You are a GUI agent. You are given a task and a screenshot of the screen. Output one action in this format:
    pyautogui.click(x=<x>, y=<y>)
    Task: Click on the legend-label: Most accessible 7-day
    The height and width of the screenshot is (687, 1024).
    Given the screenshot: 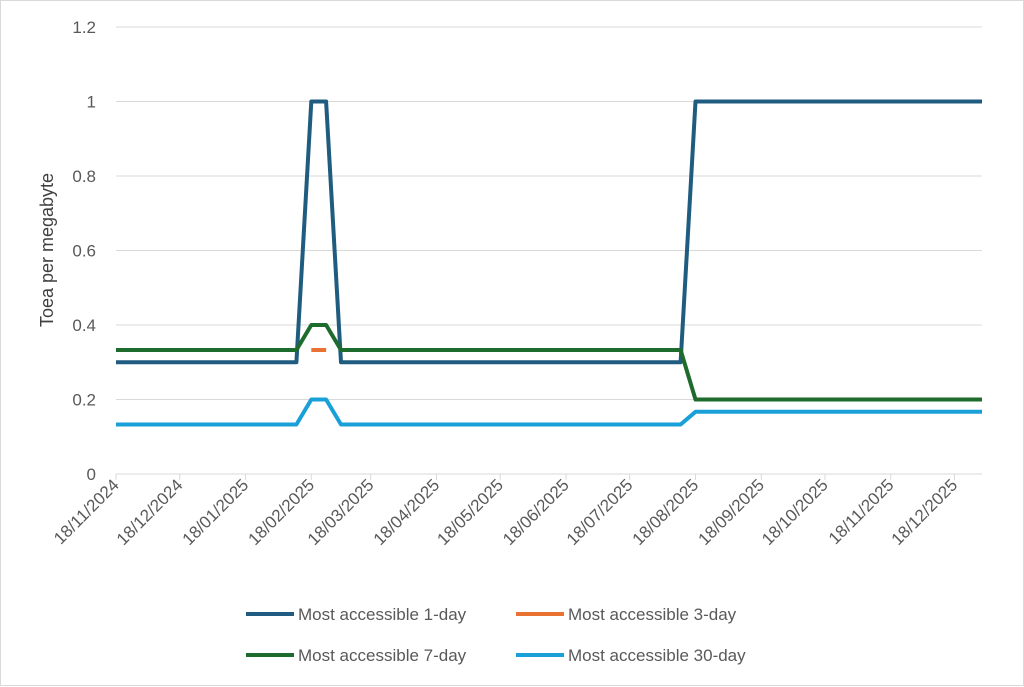 What is the action you would take?
    pyautogui.click(x=382, y=655)
    